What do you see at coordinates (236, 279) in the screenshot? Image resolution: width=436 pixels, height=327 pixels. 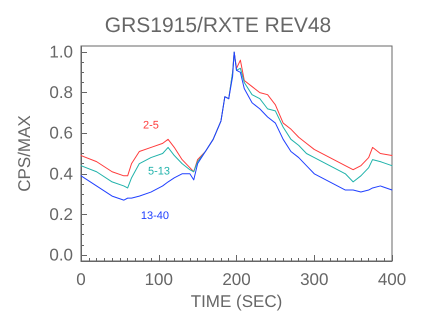 I see `x-tick-label: 200` at bounding box center [236, 279].